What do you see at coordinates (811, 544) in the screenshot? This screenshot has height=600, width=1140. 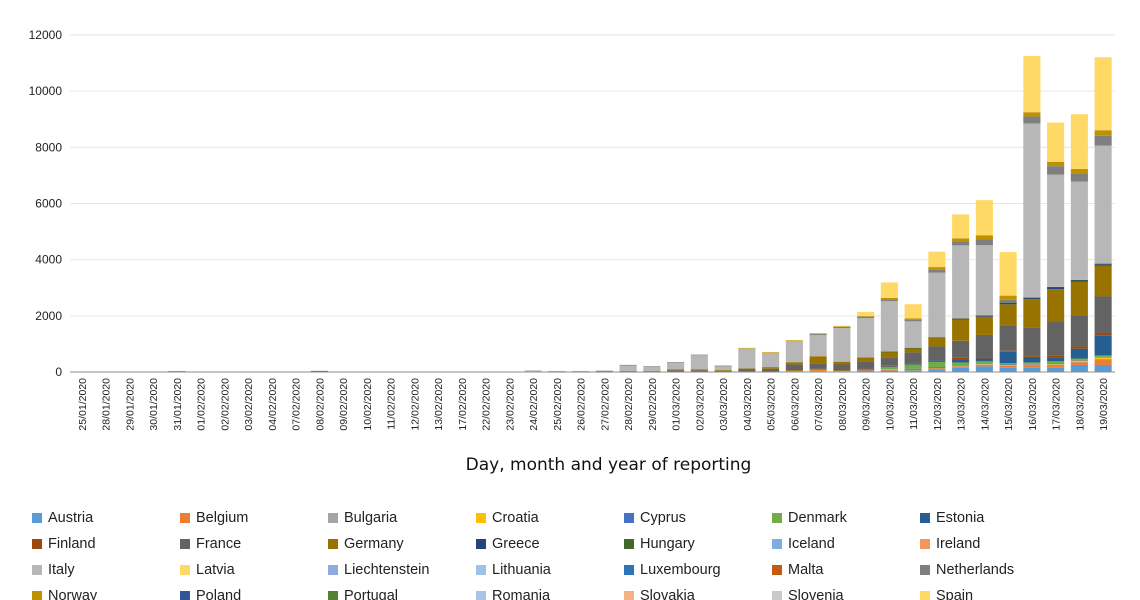 I see `legend-label: Iceland` at bounding box center [811, 544].